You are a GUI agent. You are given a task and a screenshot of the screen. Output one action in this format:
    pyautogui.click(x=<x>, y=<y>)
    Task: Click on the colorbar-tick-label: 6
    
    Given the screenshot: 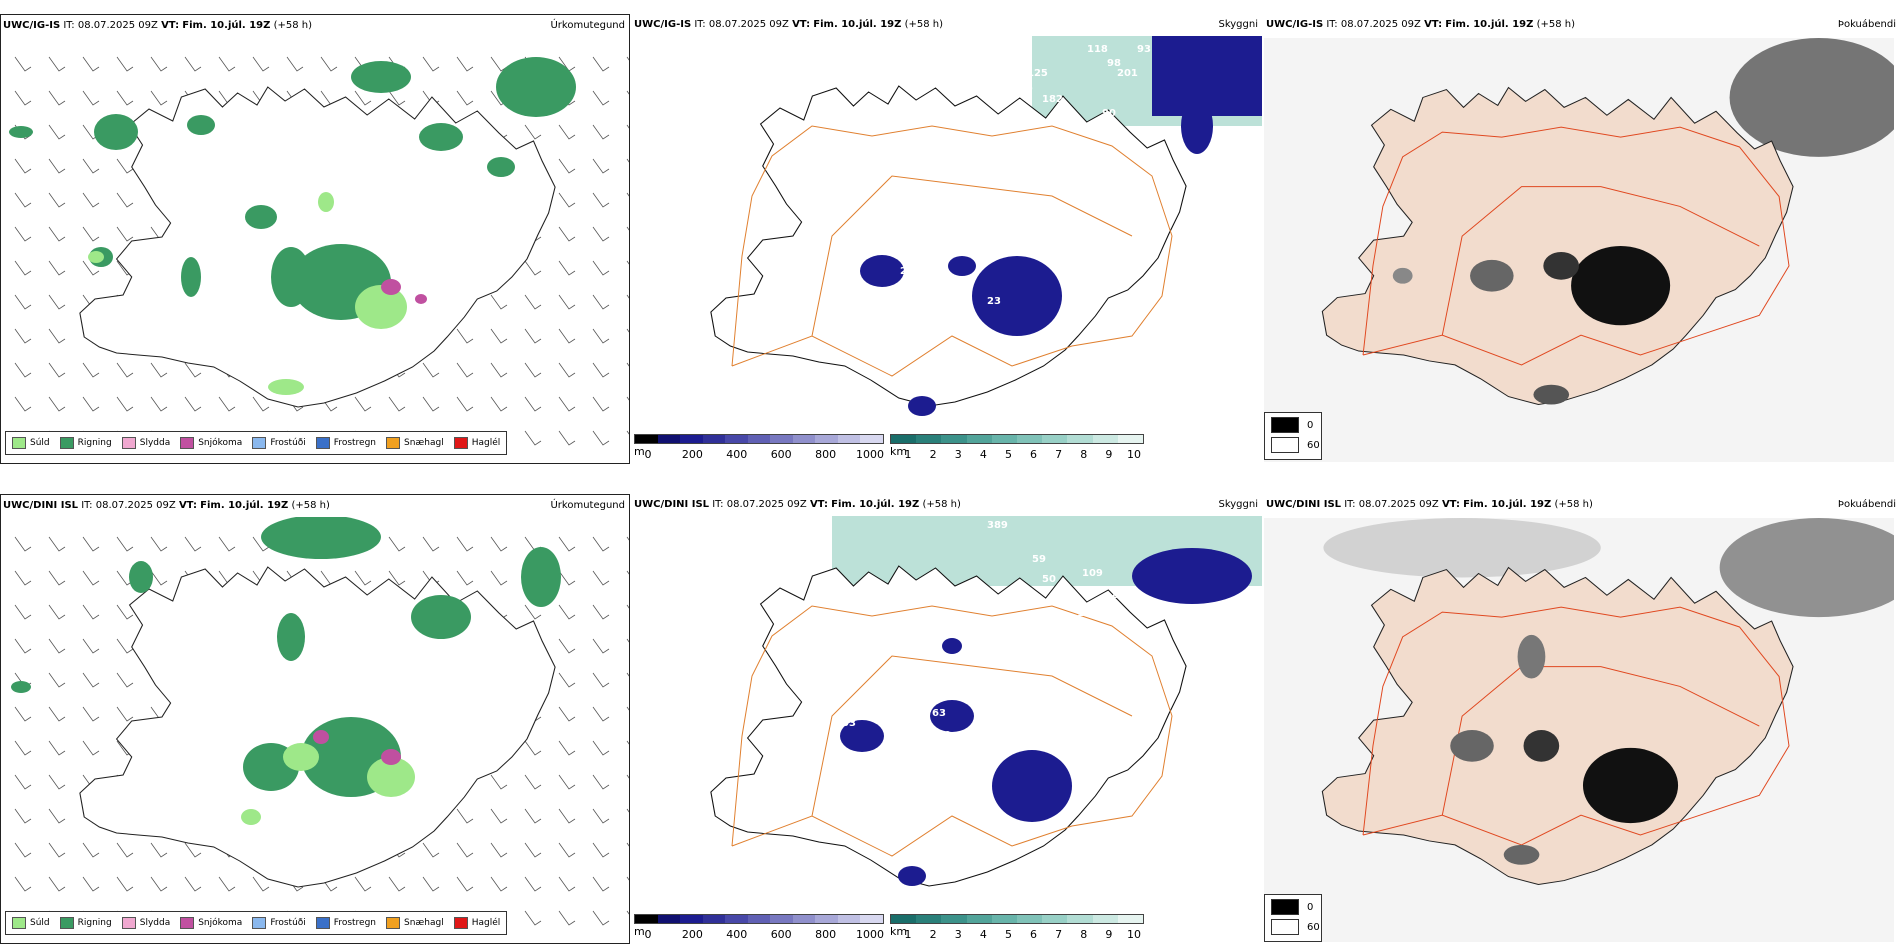 What is the action you would take?
    pyautogui.click(x=1034, y=934)
    